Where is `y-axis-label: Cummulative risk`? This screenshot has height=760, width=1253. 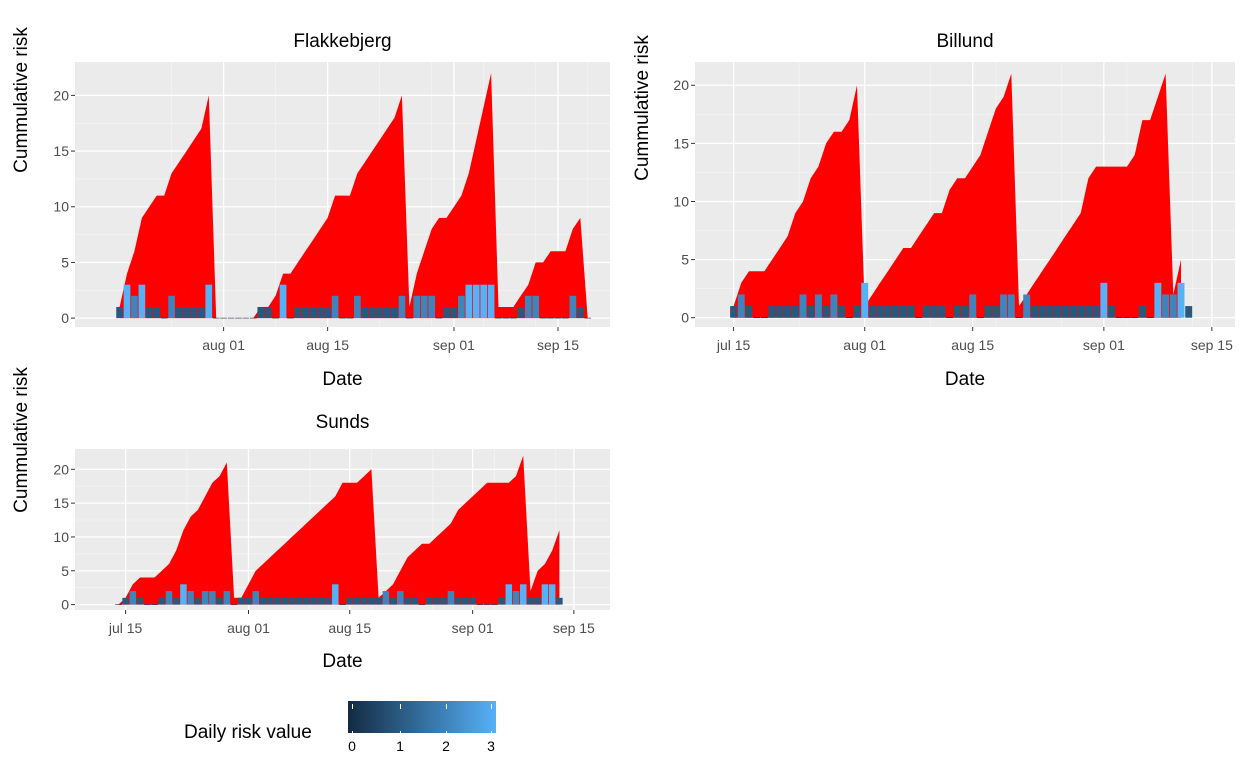
y-axis-label: Cummulative risk is located at coordinates (21, 440).